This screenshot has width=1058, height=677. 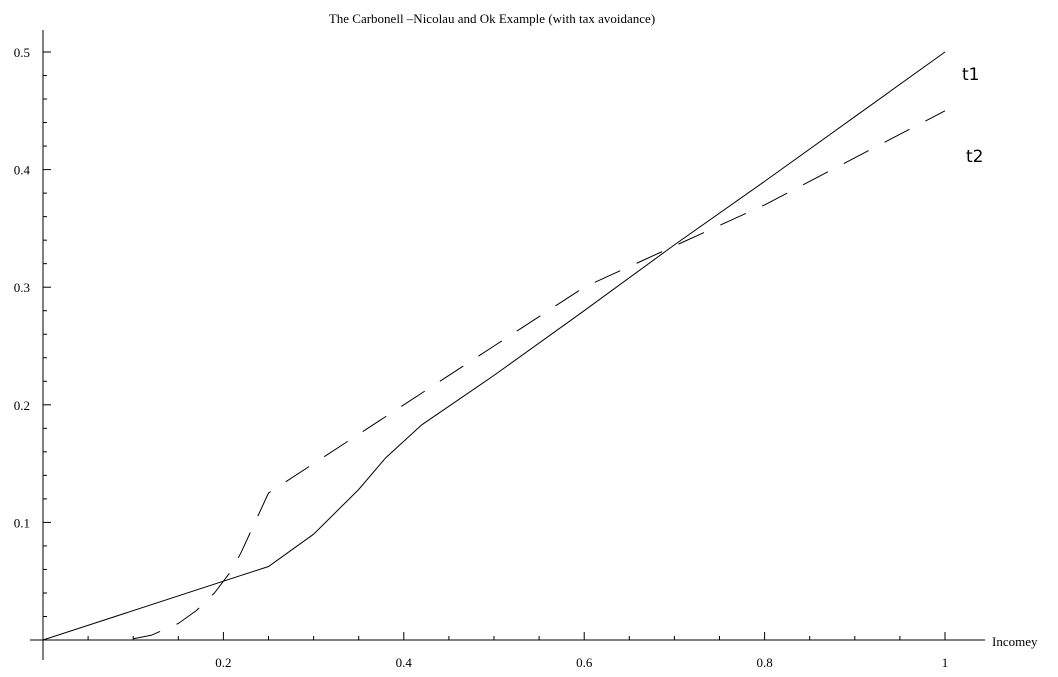 What do you see at coordinates (1015, 641) in the screenshot?
I see `x-axis-label: Incomey` at bounding box center [1015, 641].